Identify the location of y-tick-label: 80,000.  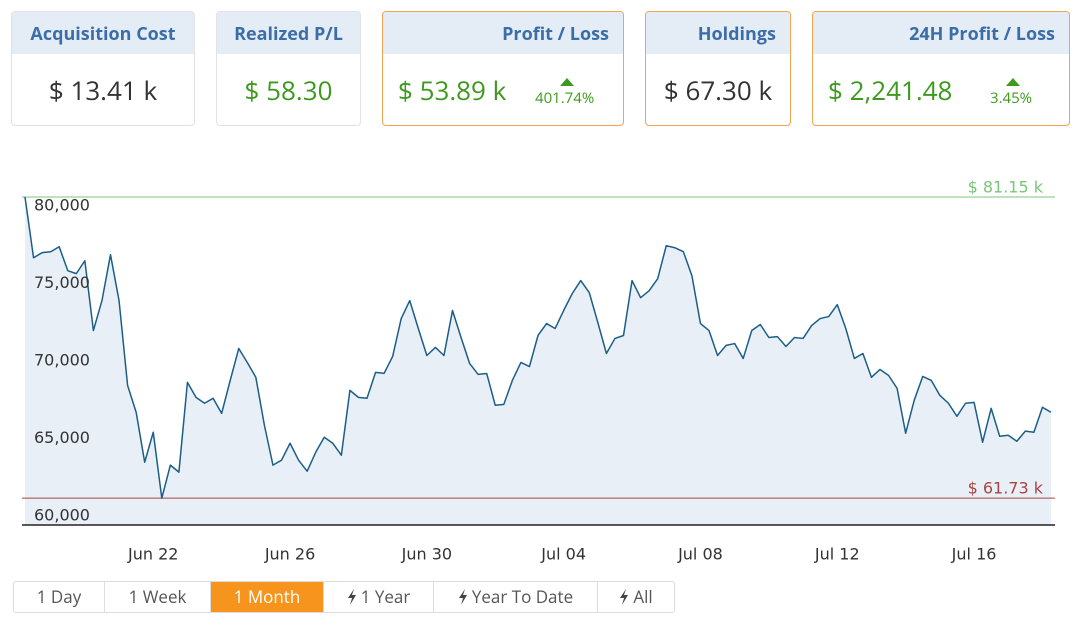
(62, 204).